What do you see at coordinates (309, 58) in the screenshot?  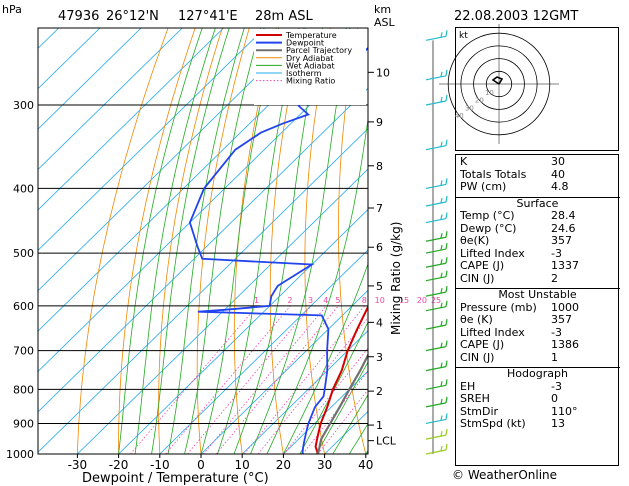 I see `legend-label: Dry Adiabat` at bounding box center [309, 58].